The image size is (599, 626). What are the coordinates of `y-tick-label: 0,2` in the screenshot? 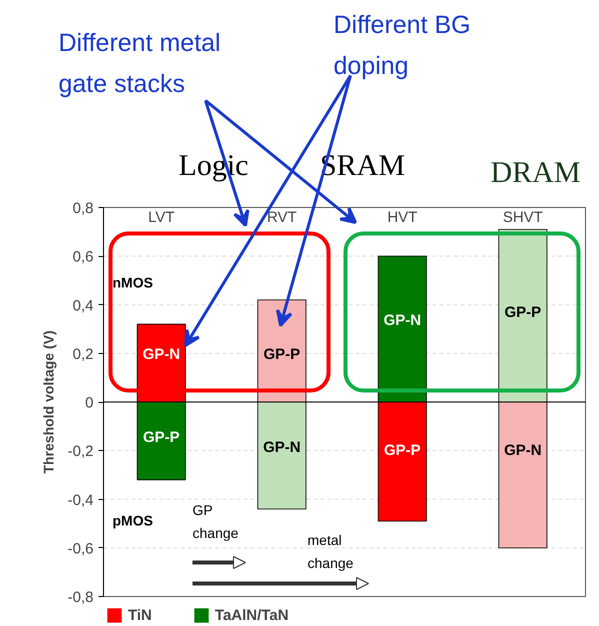 It's located at (83, 354).